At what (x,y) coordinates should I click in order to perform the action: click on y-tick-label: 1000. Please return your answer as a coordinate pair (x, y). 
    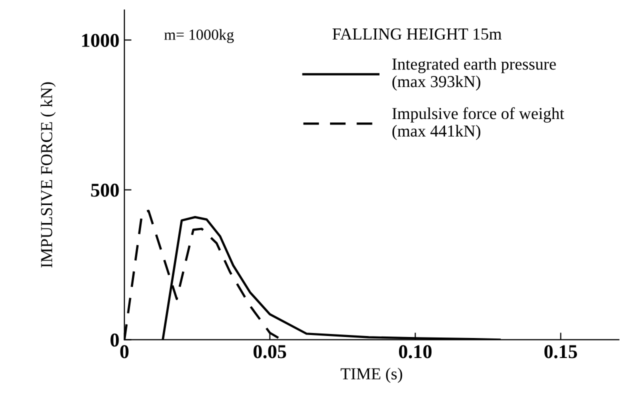
    Looking at the image, I should click on (100, 40).